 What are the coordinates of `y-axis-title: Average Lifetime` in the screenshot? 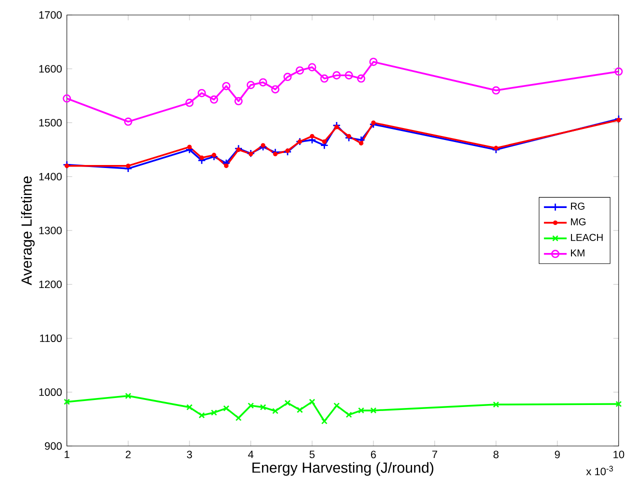 It's located at (28, 231).